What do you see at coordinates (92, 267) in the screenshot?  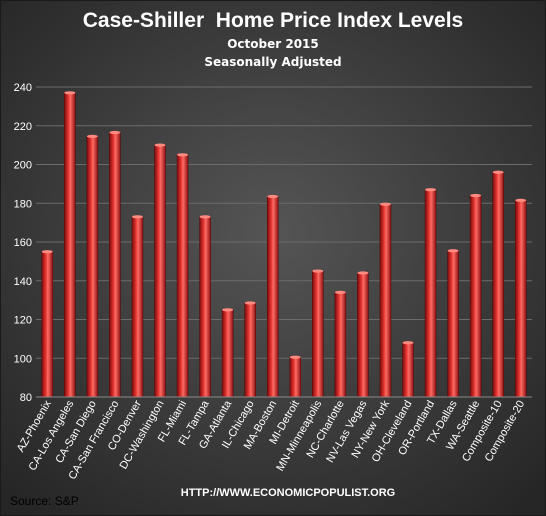 I see `bar-ca-san-diego` at bounding box center [92, 267].